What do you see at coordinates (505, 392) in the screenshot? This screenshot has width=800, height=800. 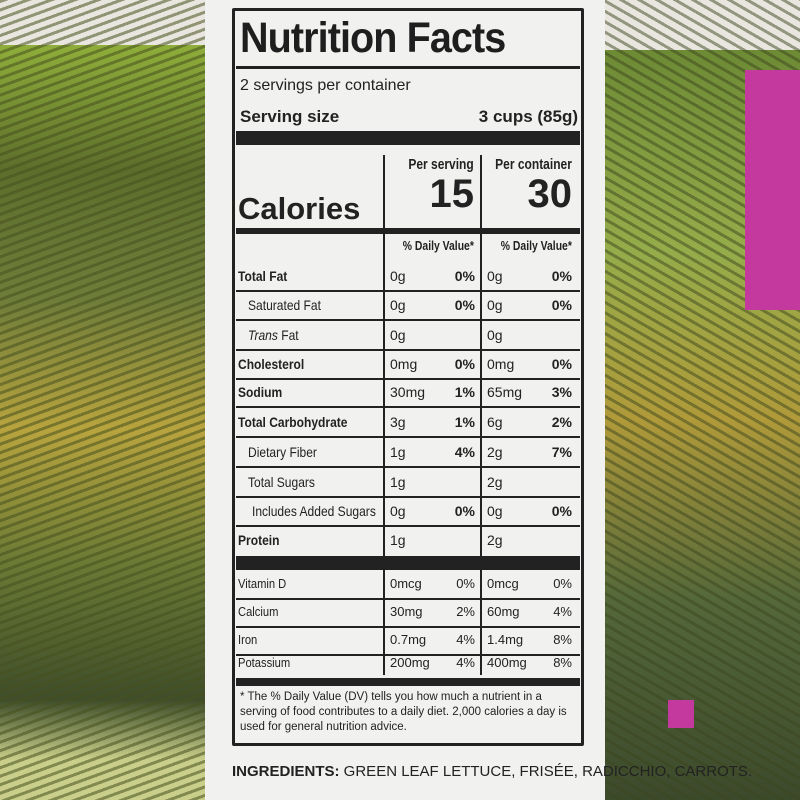 I see `amount-per-container: 65mg` at bounding box center [505, 392].